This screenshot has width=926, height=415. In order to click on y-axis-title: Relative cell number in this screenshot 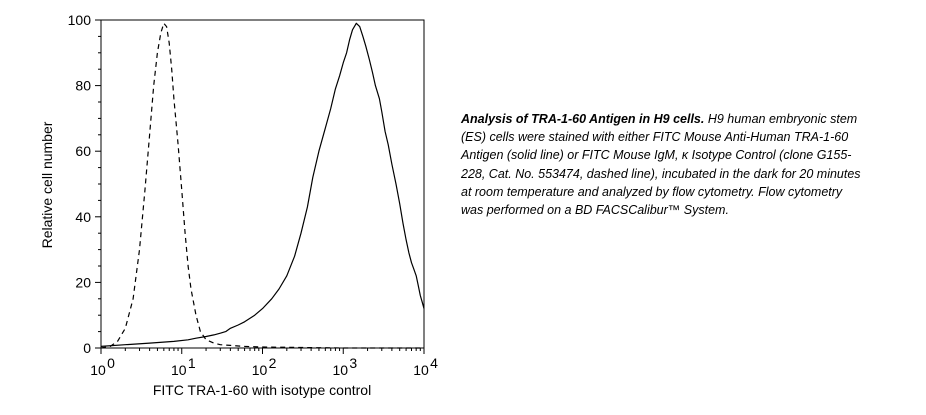, I will do `click(47, 184)`.